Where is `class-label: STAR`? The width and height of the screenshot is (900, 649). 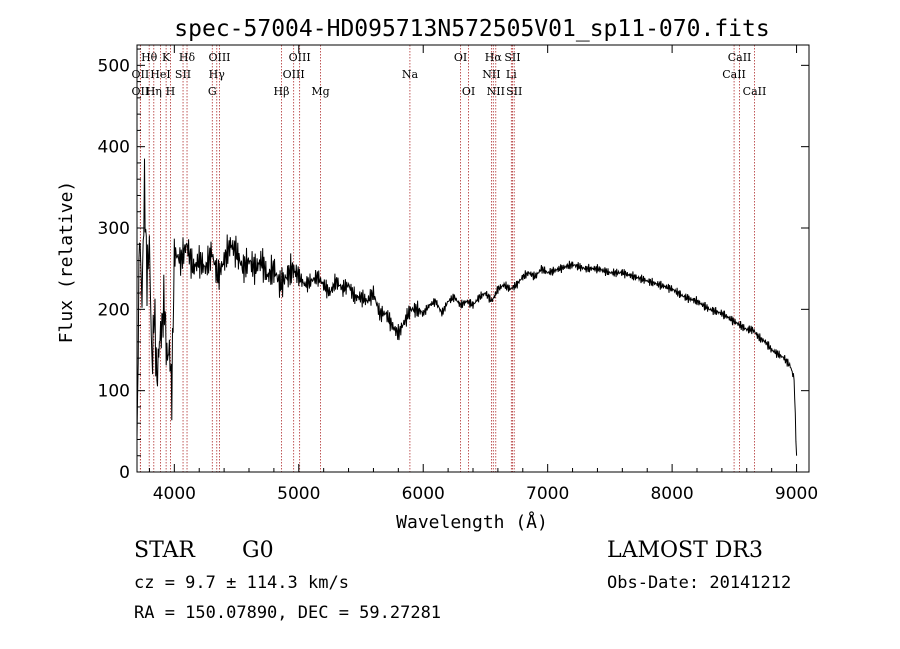 class-label: STAR is located at coordinates (164, 550).